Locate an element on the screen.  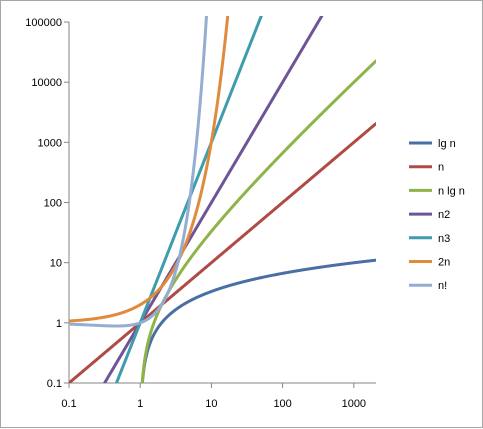
y-axis-ticks: 0.1 1 10 100 1000 10000 100000 is located at coordinates (47, 203).